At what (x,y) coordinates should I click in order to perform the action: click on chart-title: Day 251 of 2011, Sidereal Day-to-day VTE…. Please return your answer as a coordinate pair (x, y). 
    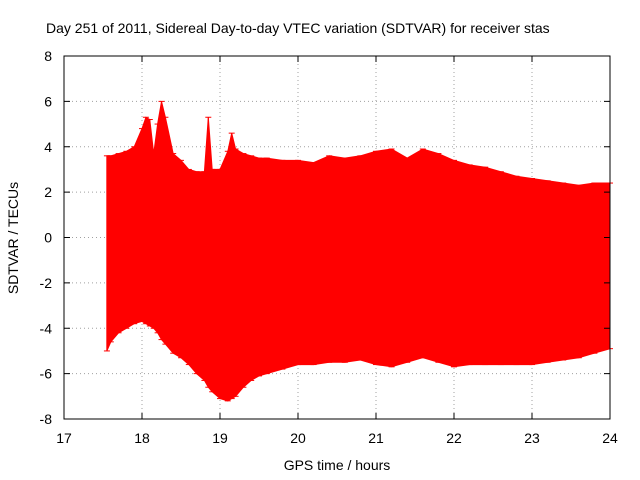
    Looking at the image, I should click on (298, 28).